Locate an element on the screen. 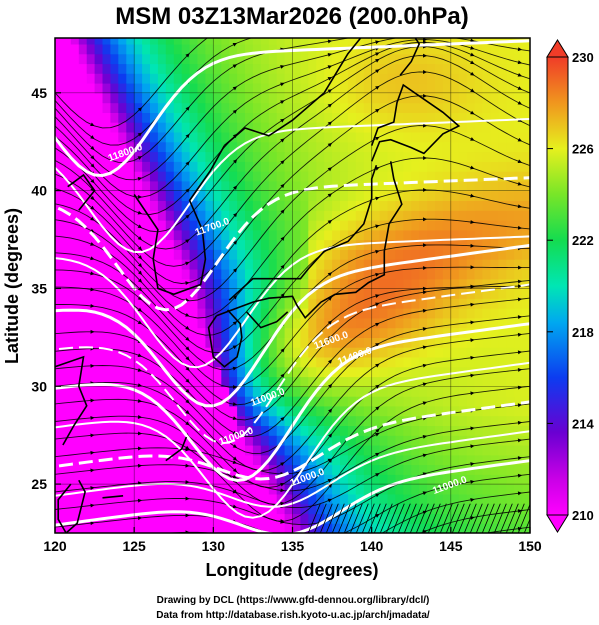  colorbar-tick-label: 230 is located at coordinates (583, 57).